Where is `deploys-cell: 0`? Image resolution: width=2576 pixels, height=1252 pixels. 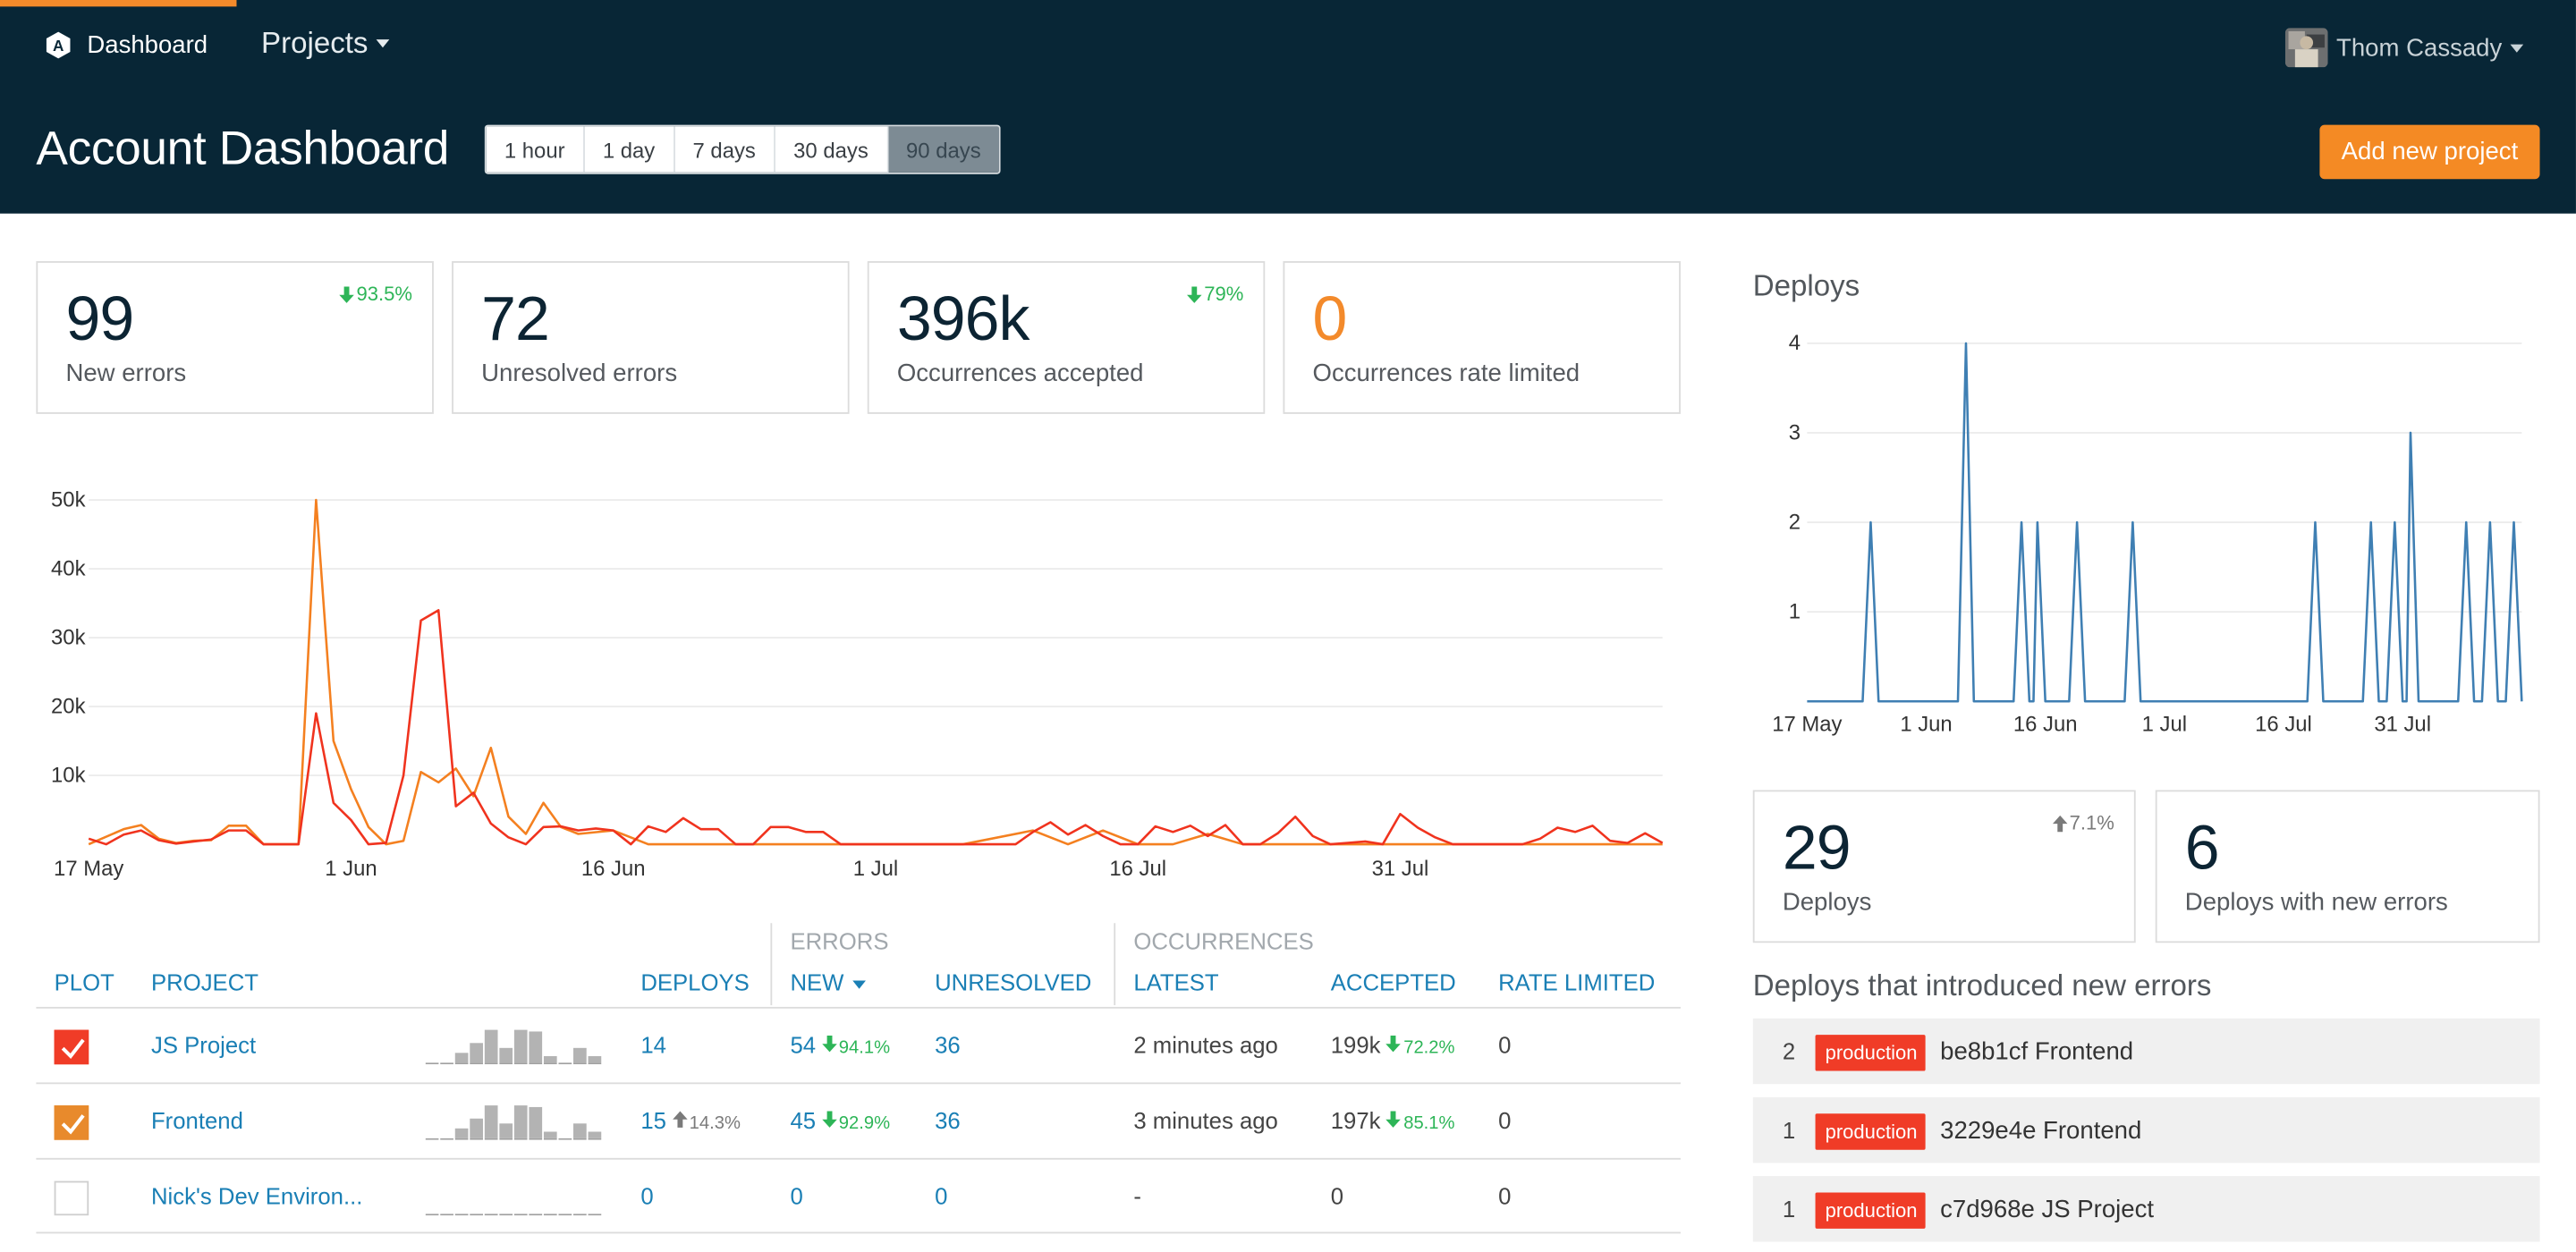 deploys-cell: 0 is located at coordinates (646, 1195).